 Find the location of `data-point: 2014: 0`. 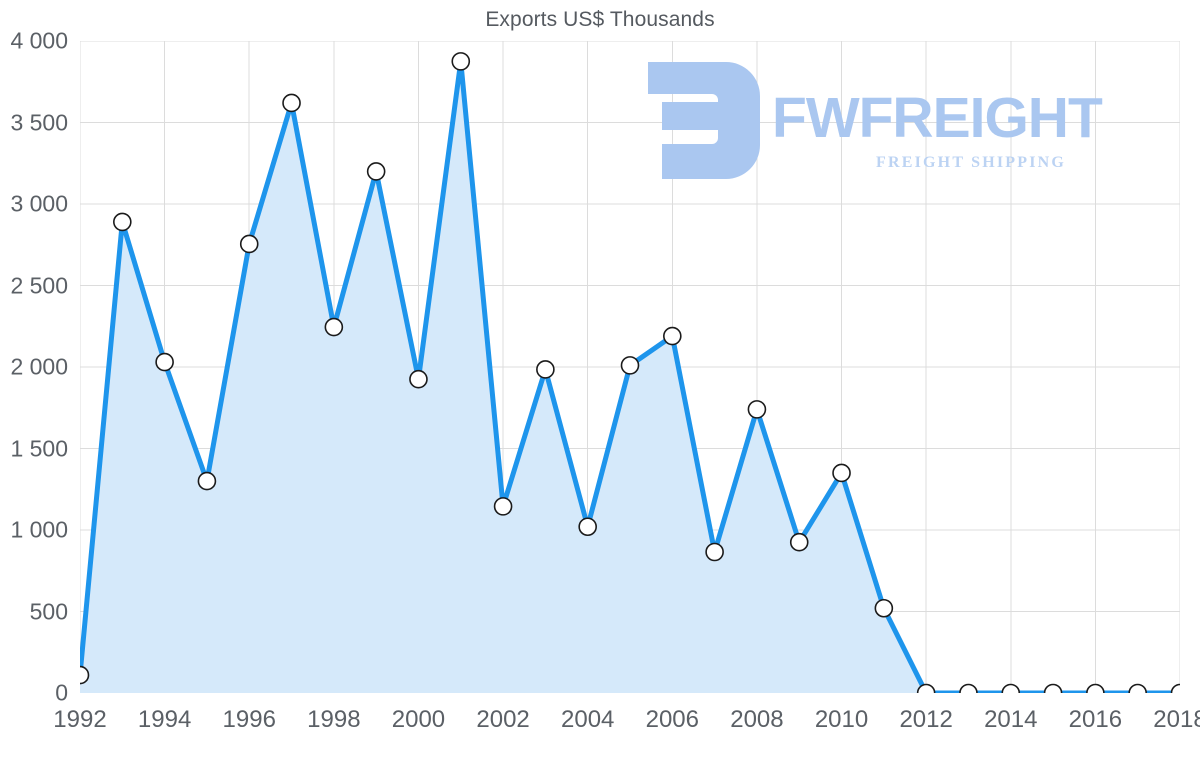

data-point: 2014: 0 is located at coordinates (1011, 688).